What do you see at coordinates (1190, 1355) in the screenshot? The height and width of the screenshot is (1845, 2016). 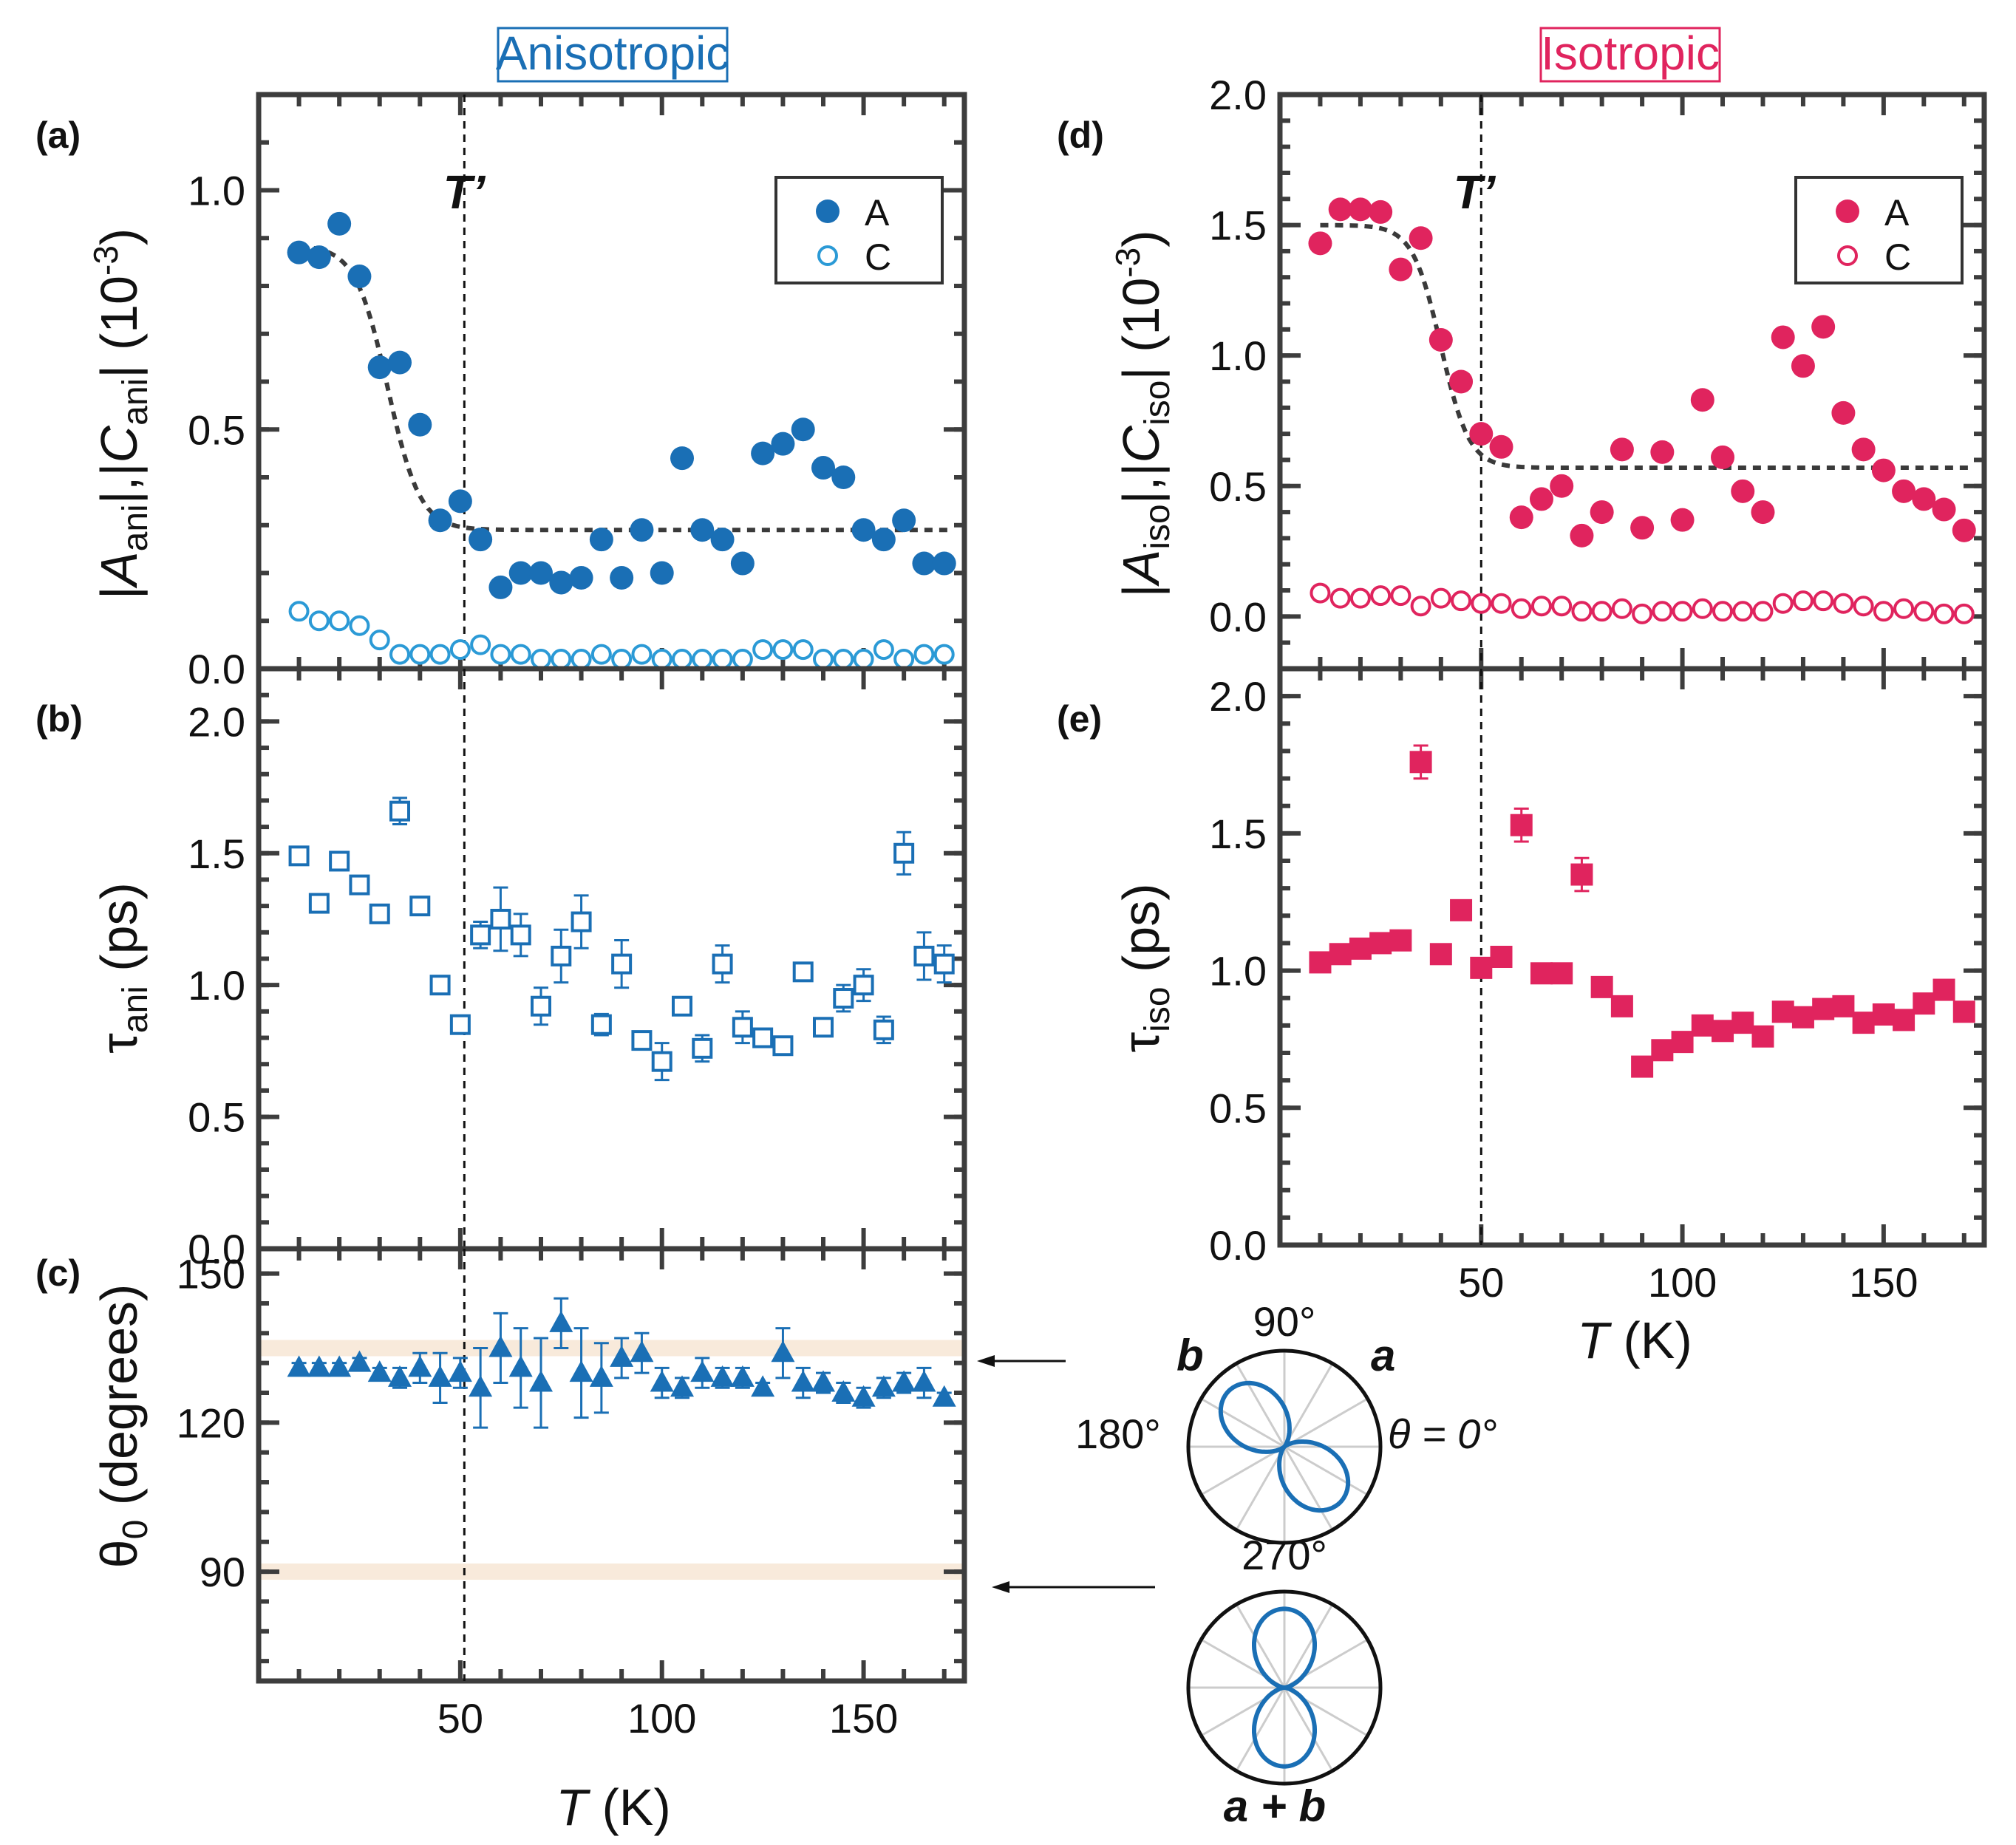 I see `polar-axis-b: b` at bounding box center [1190, 1355].